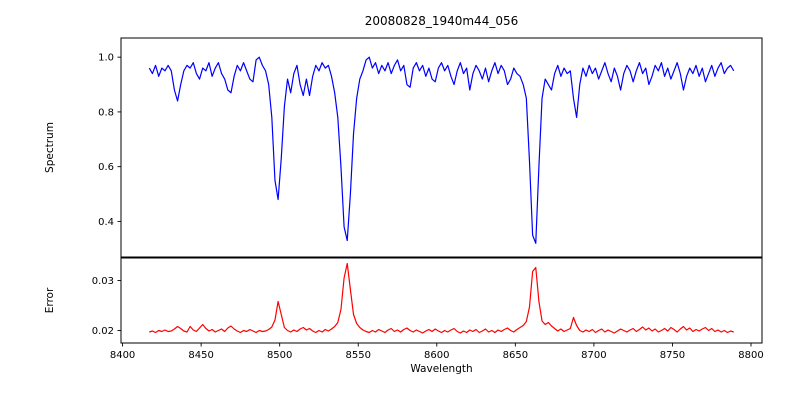 This screenshot has width=800, height=404. I want to click on x-tick-label: 8750, so click(672, 355).